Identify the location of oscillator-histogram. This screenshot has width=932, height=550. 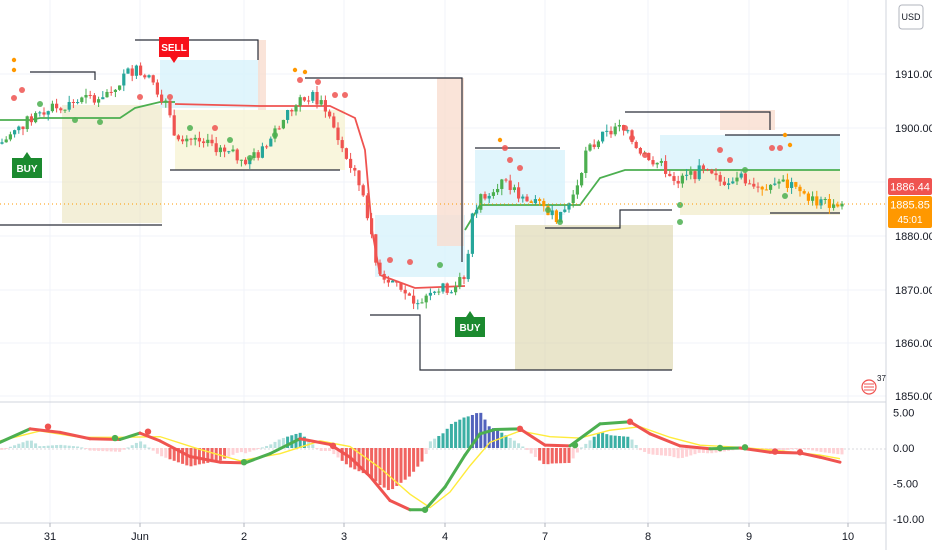
(422, 451).